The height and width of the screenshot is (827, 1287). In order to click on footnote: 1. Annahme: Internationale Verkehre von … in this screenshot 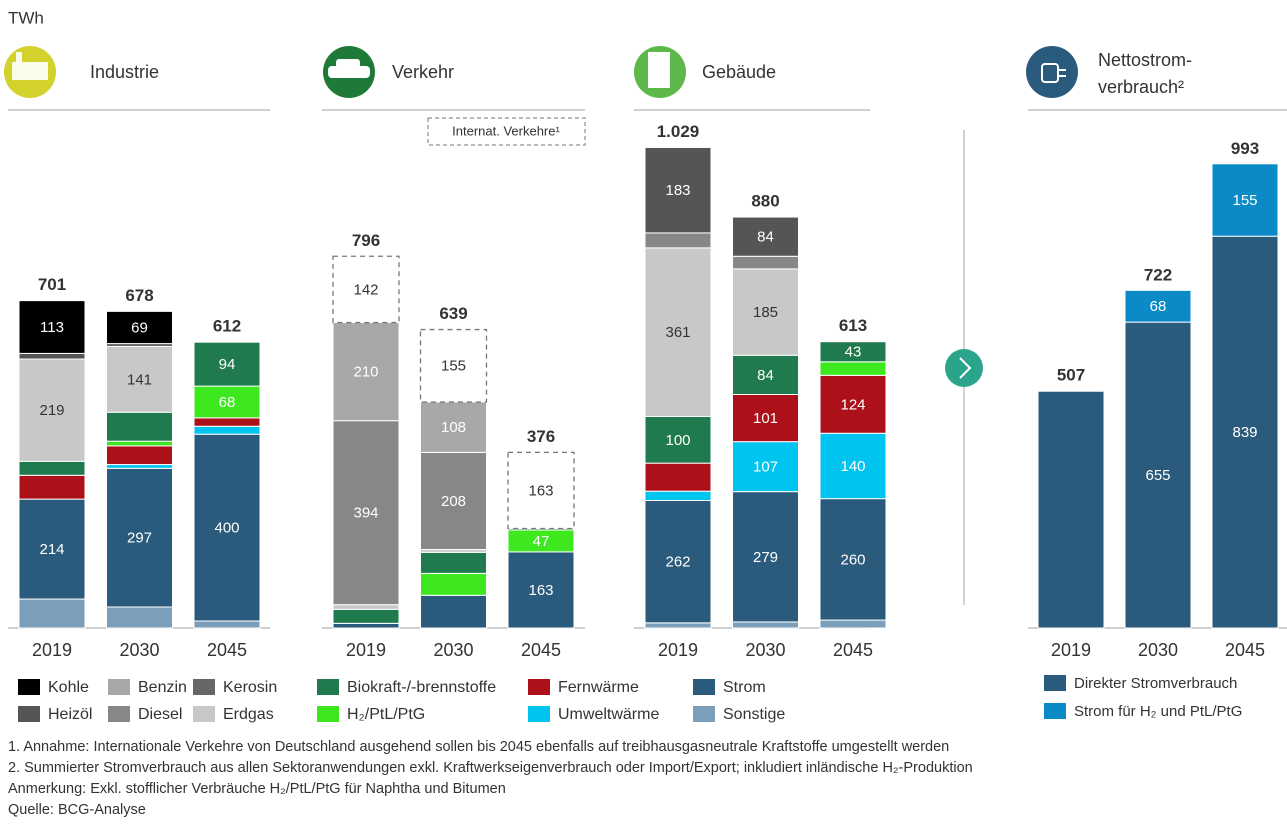, I will do `click(478, 747)`.